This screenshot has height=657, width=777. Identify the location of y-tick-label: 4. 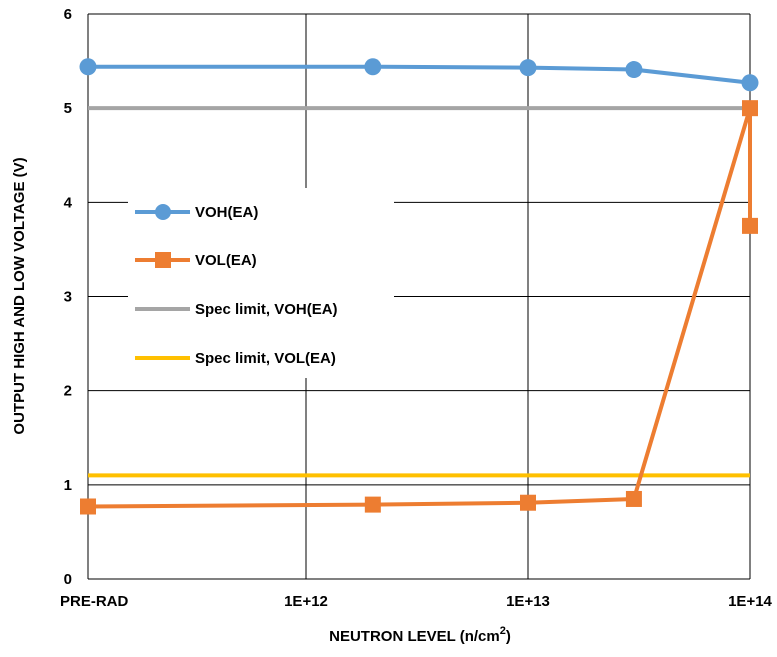
(68, 202).